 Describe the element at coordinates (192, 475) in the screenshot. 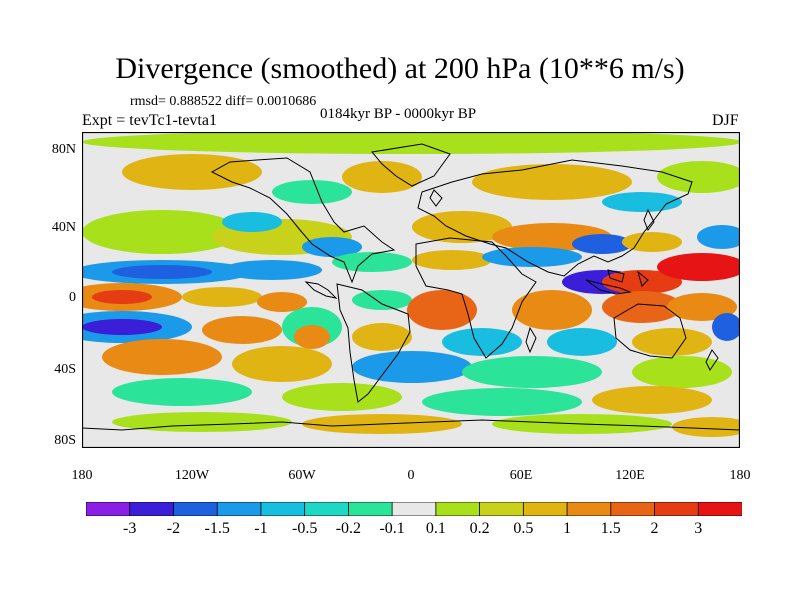

I see `x-label-120w: 120W` at that location.